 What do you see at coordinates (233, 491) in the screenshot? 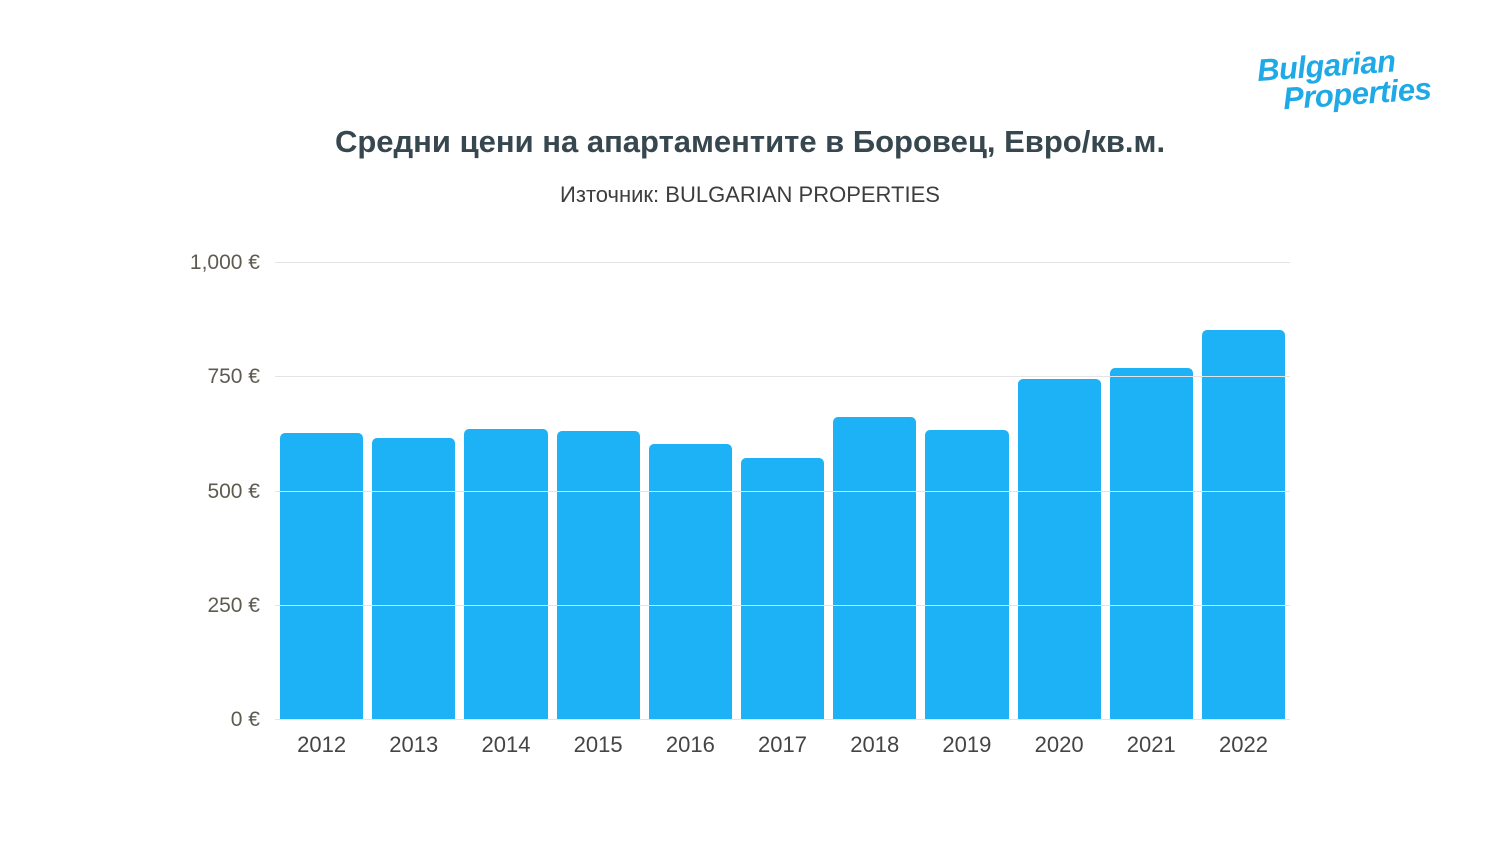
I see `y-tick-label: 500 €` at bounding box center [233, 491].